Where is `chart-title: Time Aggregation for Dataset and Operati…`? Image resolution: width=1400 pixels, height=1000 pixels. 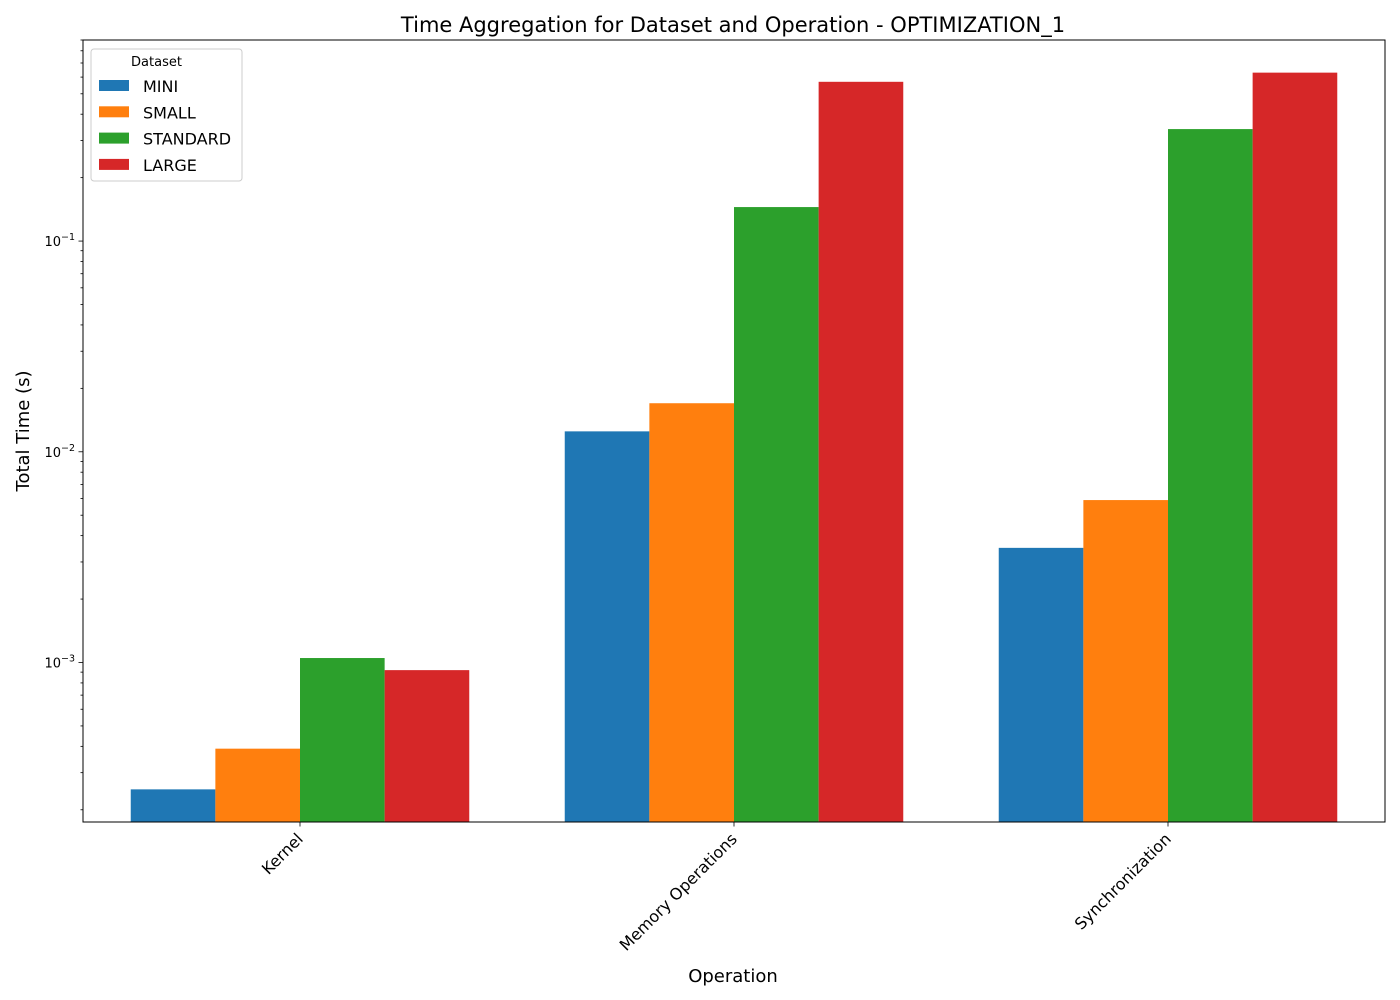
chart-title: Time Aggregation for Dataset and Operati… is located at coordinates (732, 25).